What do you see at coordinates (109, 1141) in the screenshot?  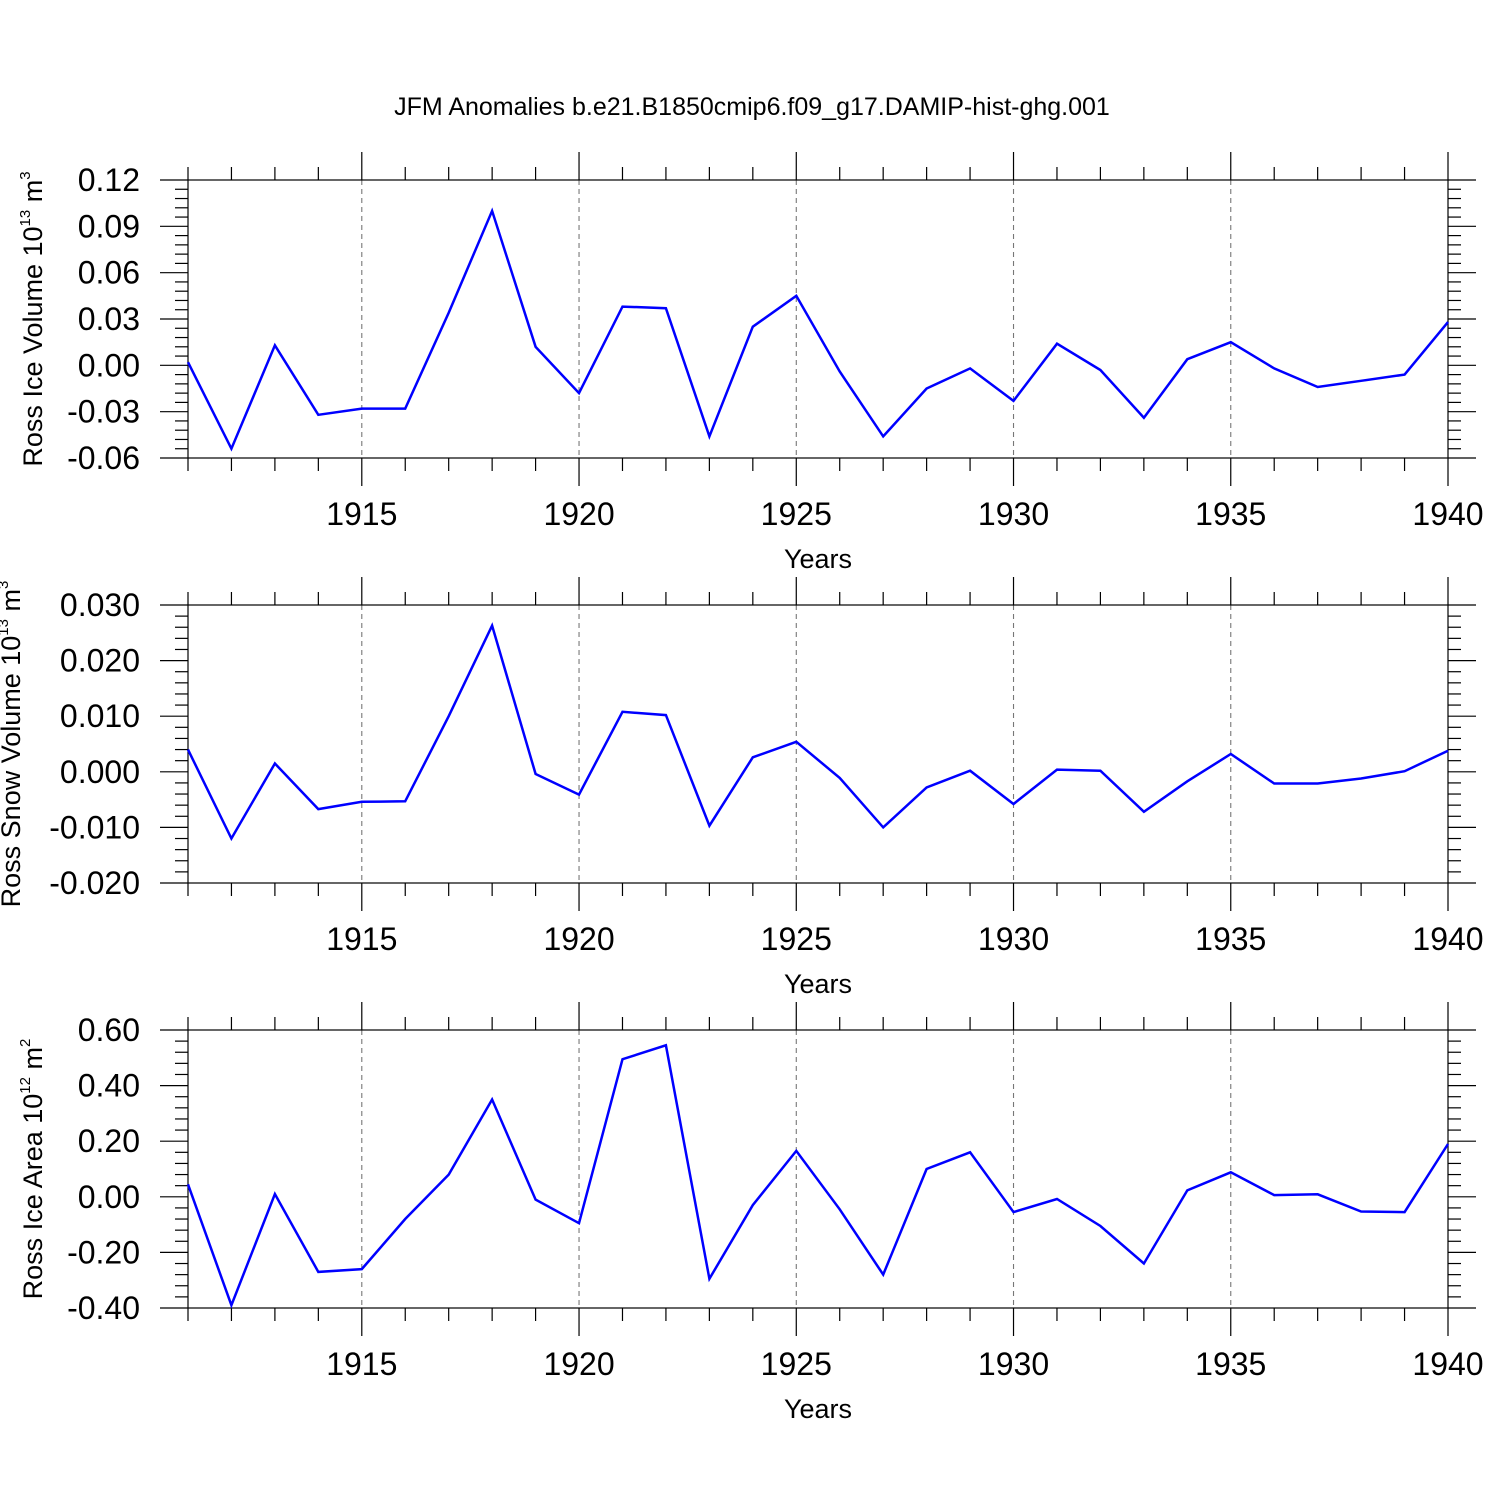 I see `y-tick-label: 0.20` at bounding box center [109, 1141].